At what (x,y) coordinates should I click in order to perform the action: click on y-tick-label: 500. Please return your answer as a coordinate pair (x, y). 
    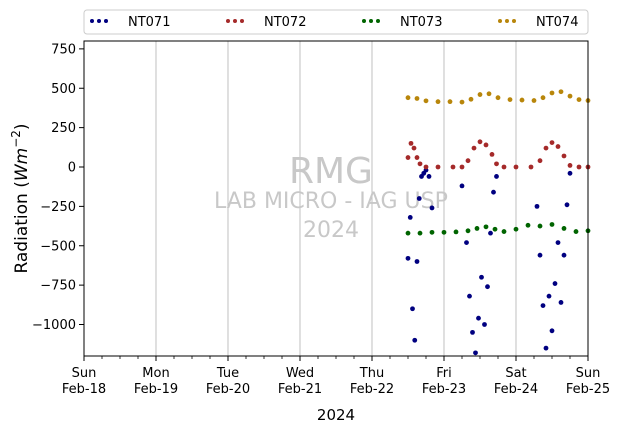
    Looking at the image, I should click on (63, 89).